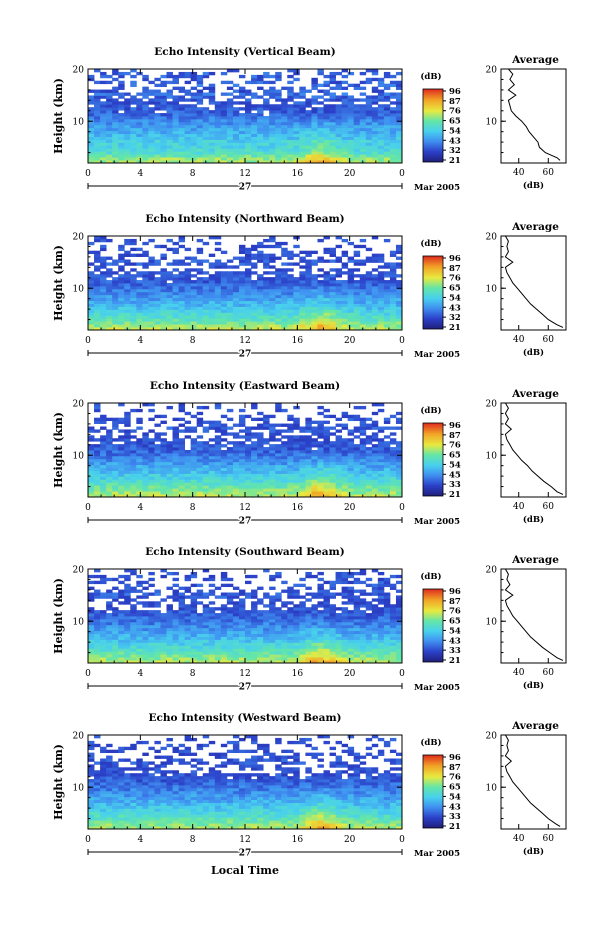  Describe the element at coordinates (534, 448) in the screenshot. I see `profile-line` at that location.